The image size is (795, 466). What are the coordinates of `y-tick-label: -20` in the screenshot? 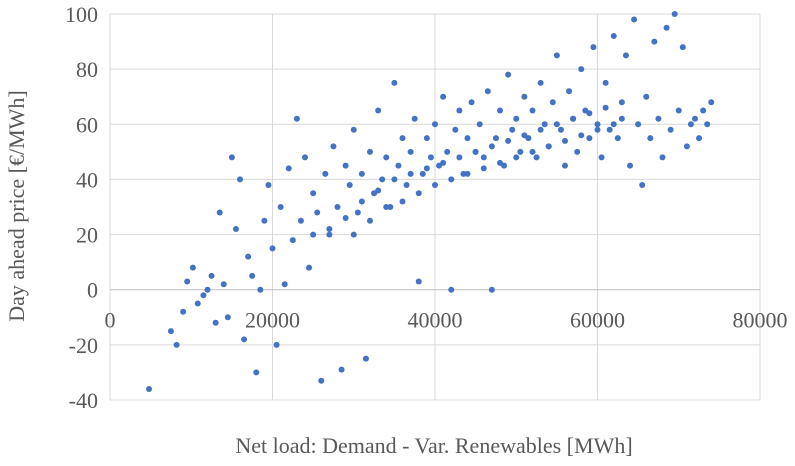 It's located at (83, 345).